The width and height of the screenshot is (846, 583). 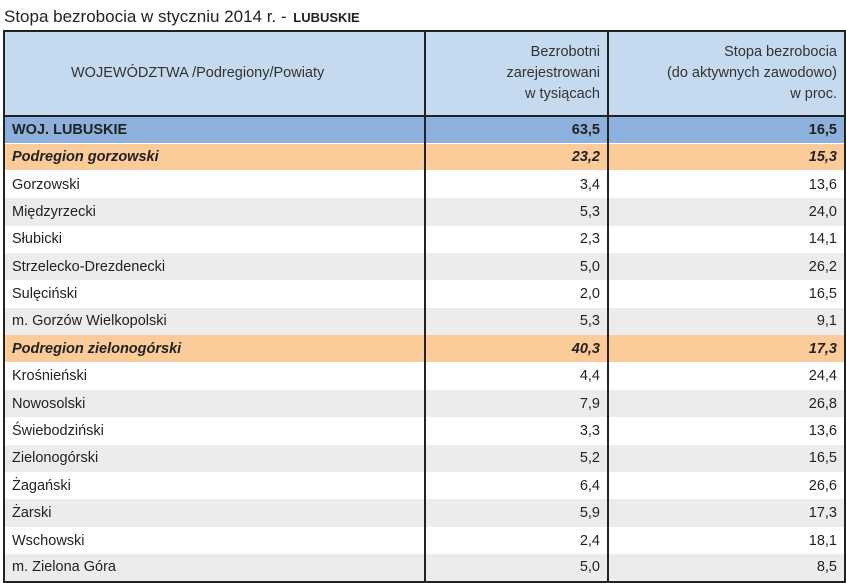 What do you see at coordinates (726, 212) in the screenshot?
I see `cell-rate: 24,0` at bounding box center [726, 212].